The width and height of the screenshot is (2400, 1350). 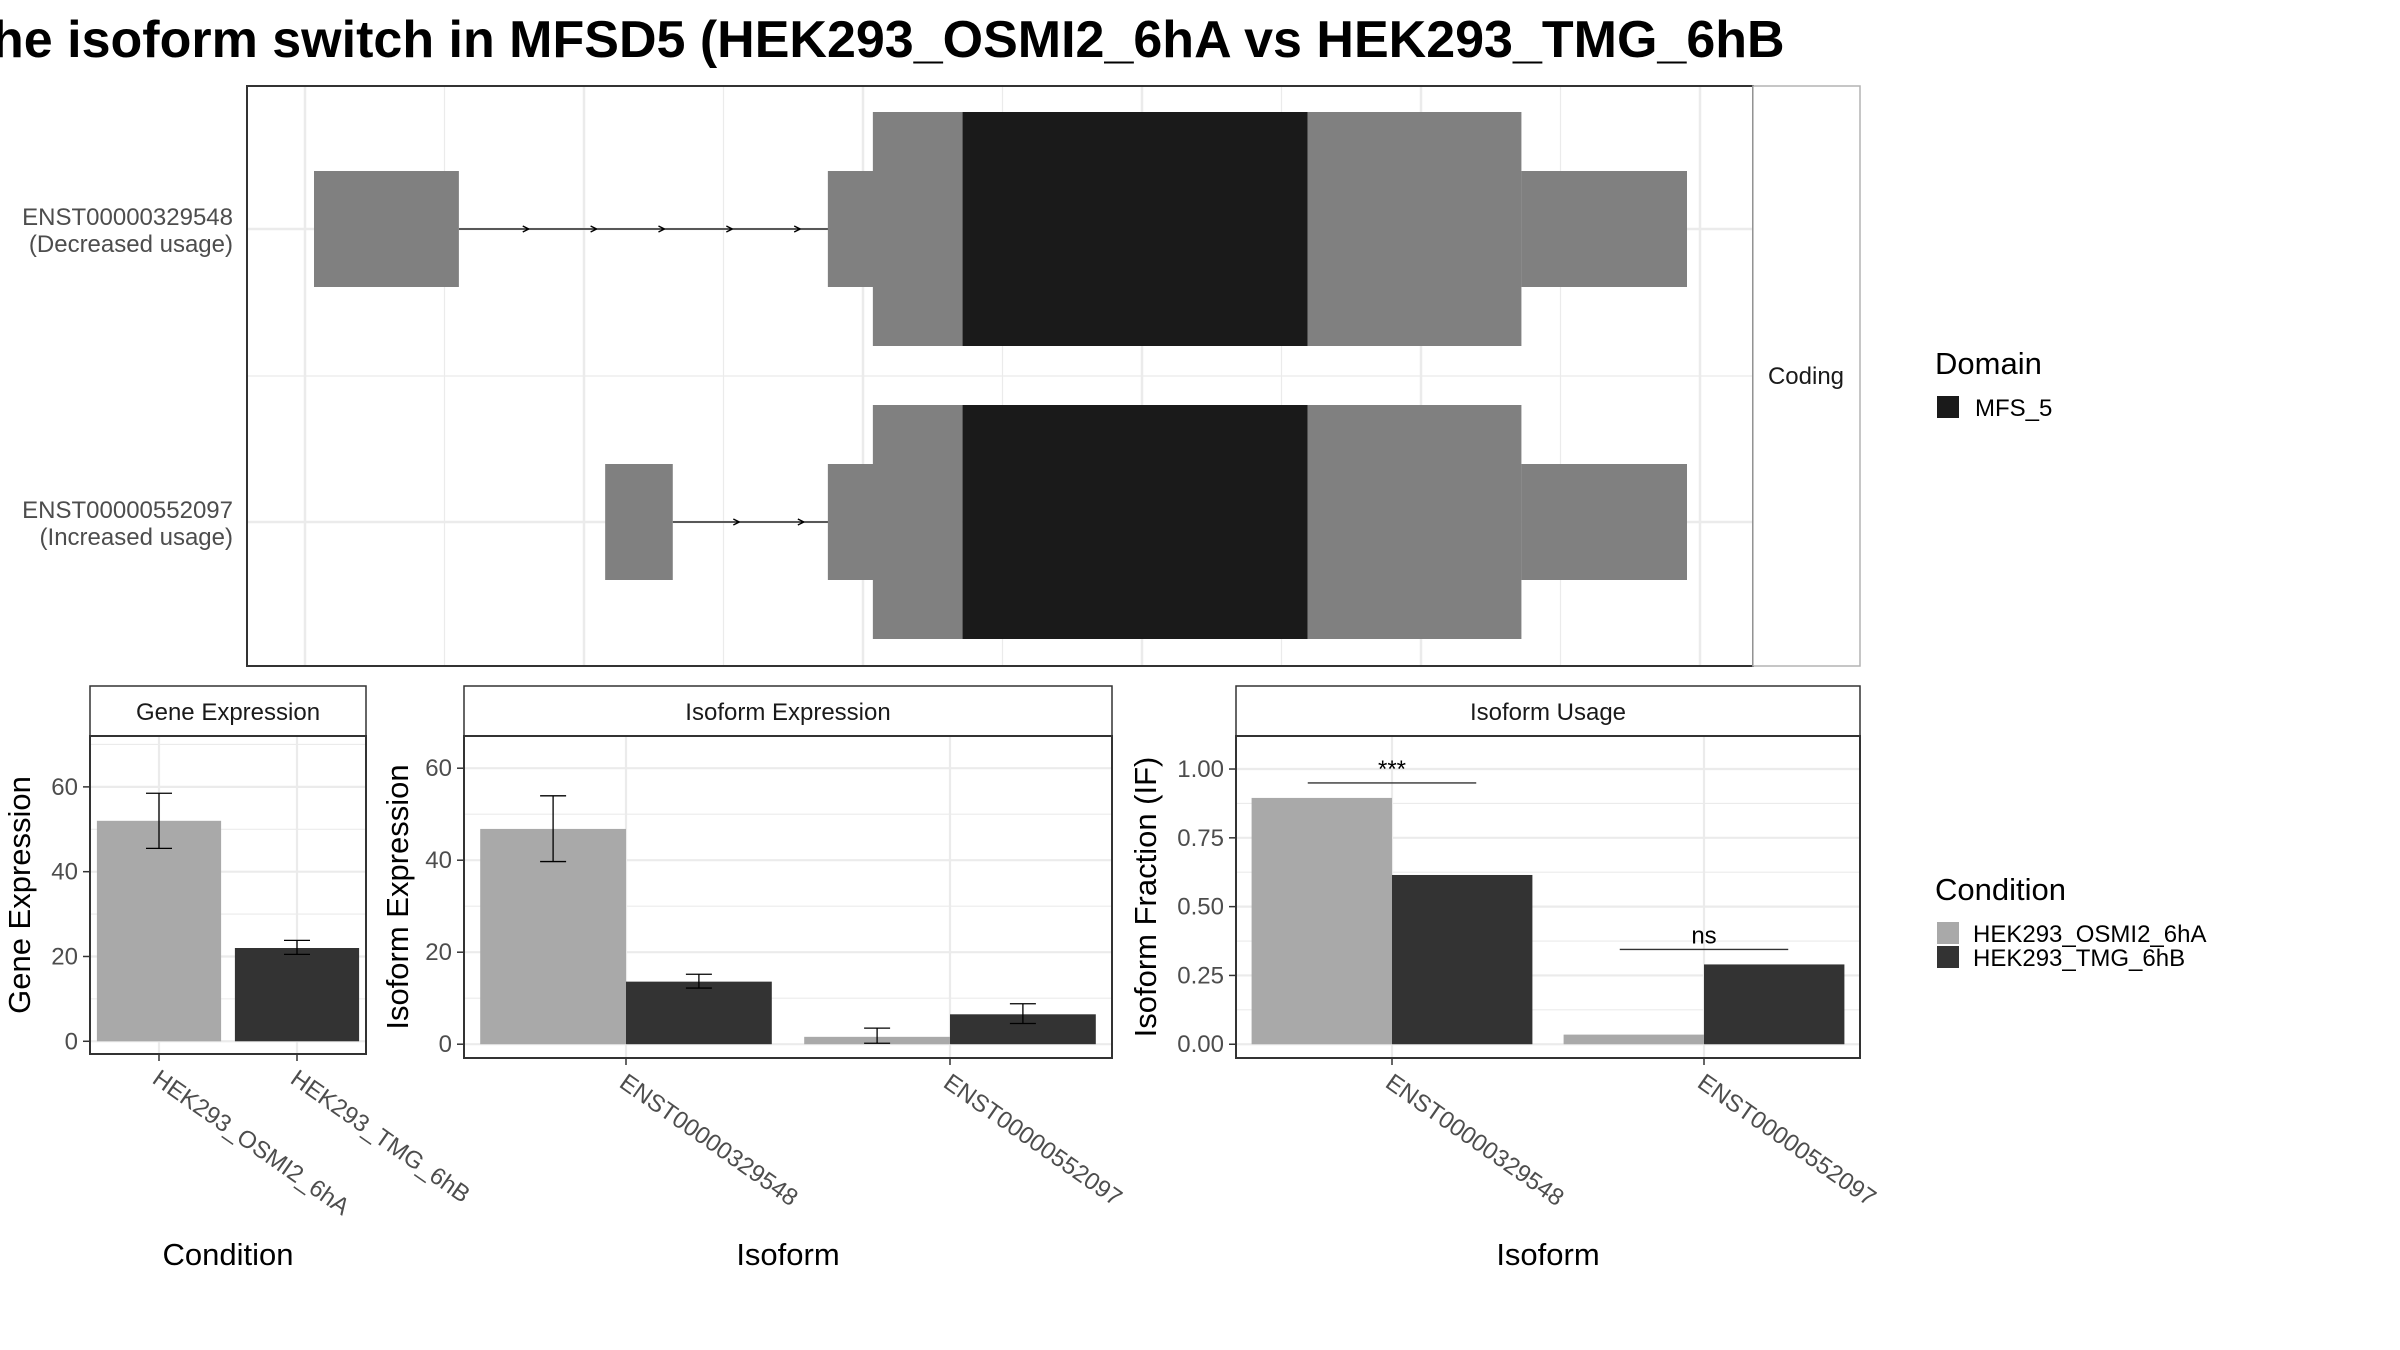 I want to click on coding-facet-strip, so click(x=1806, y=376).